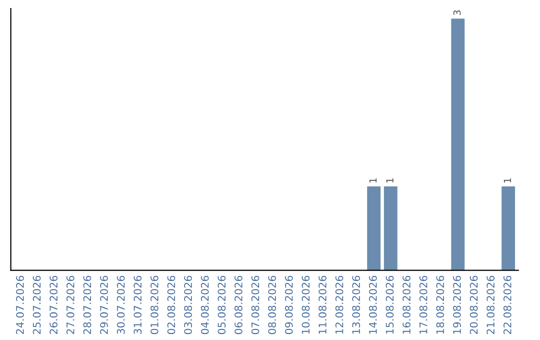  What do you see at coordinates (222, 305) in the screenshot?
I see `x-tick-label: 05.08.2026` at bounding box center [222, 305].